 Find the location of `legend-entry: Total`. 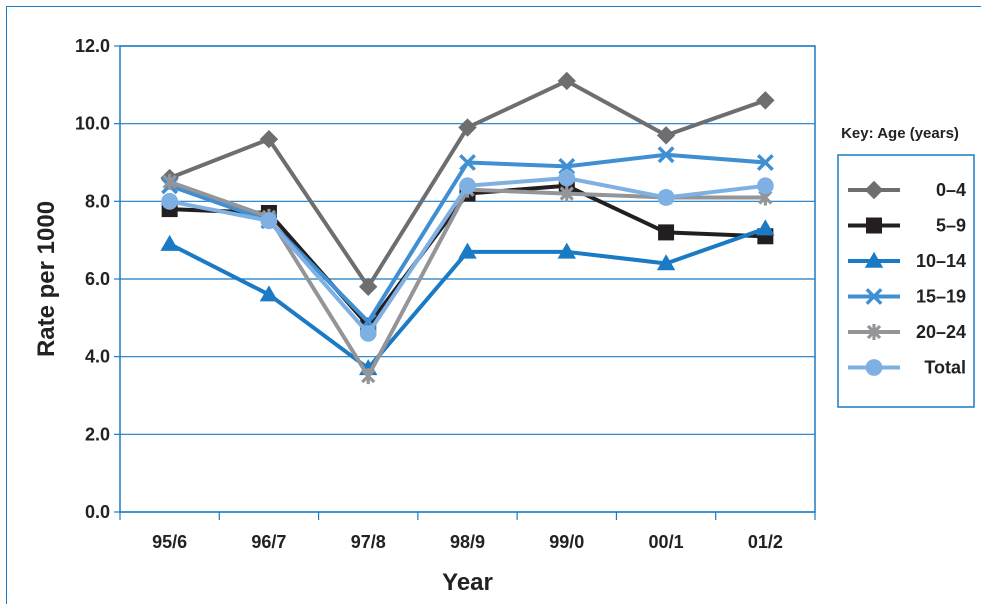

legend-entry: Total is located at coordinates (907, 368).